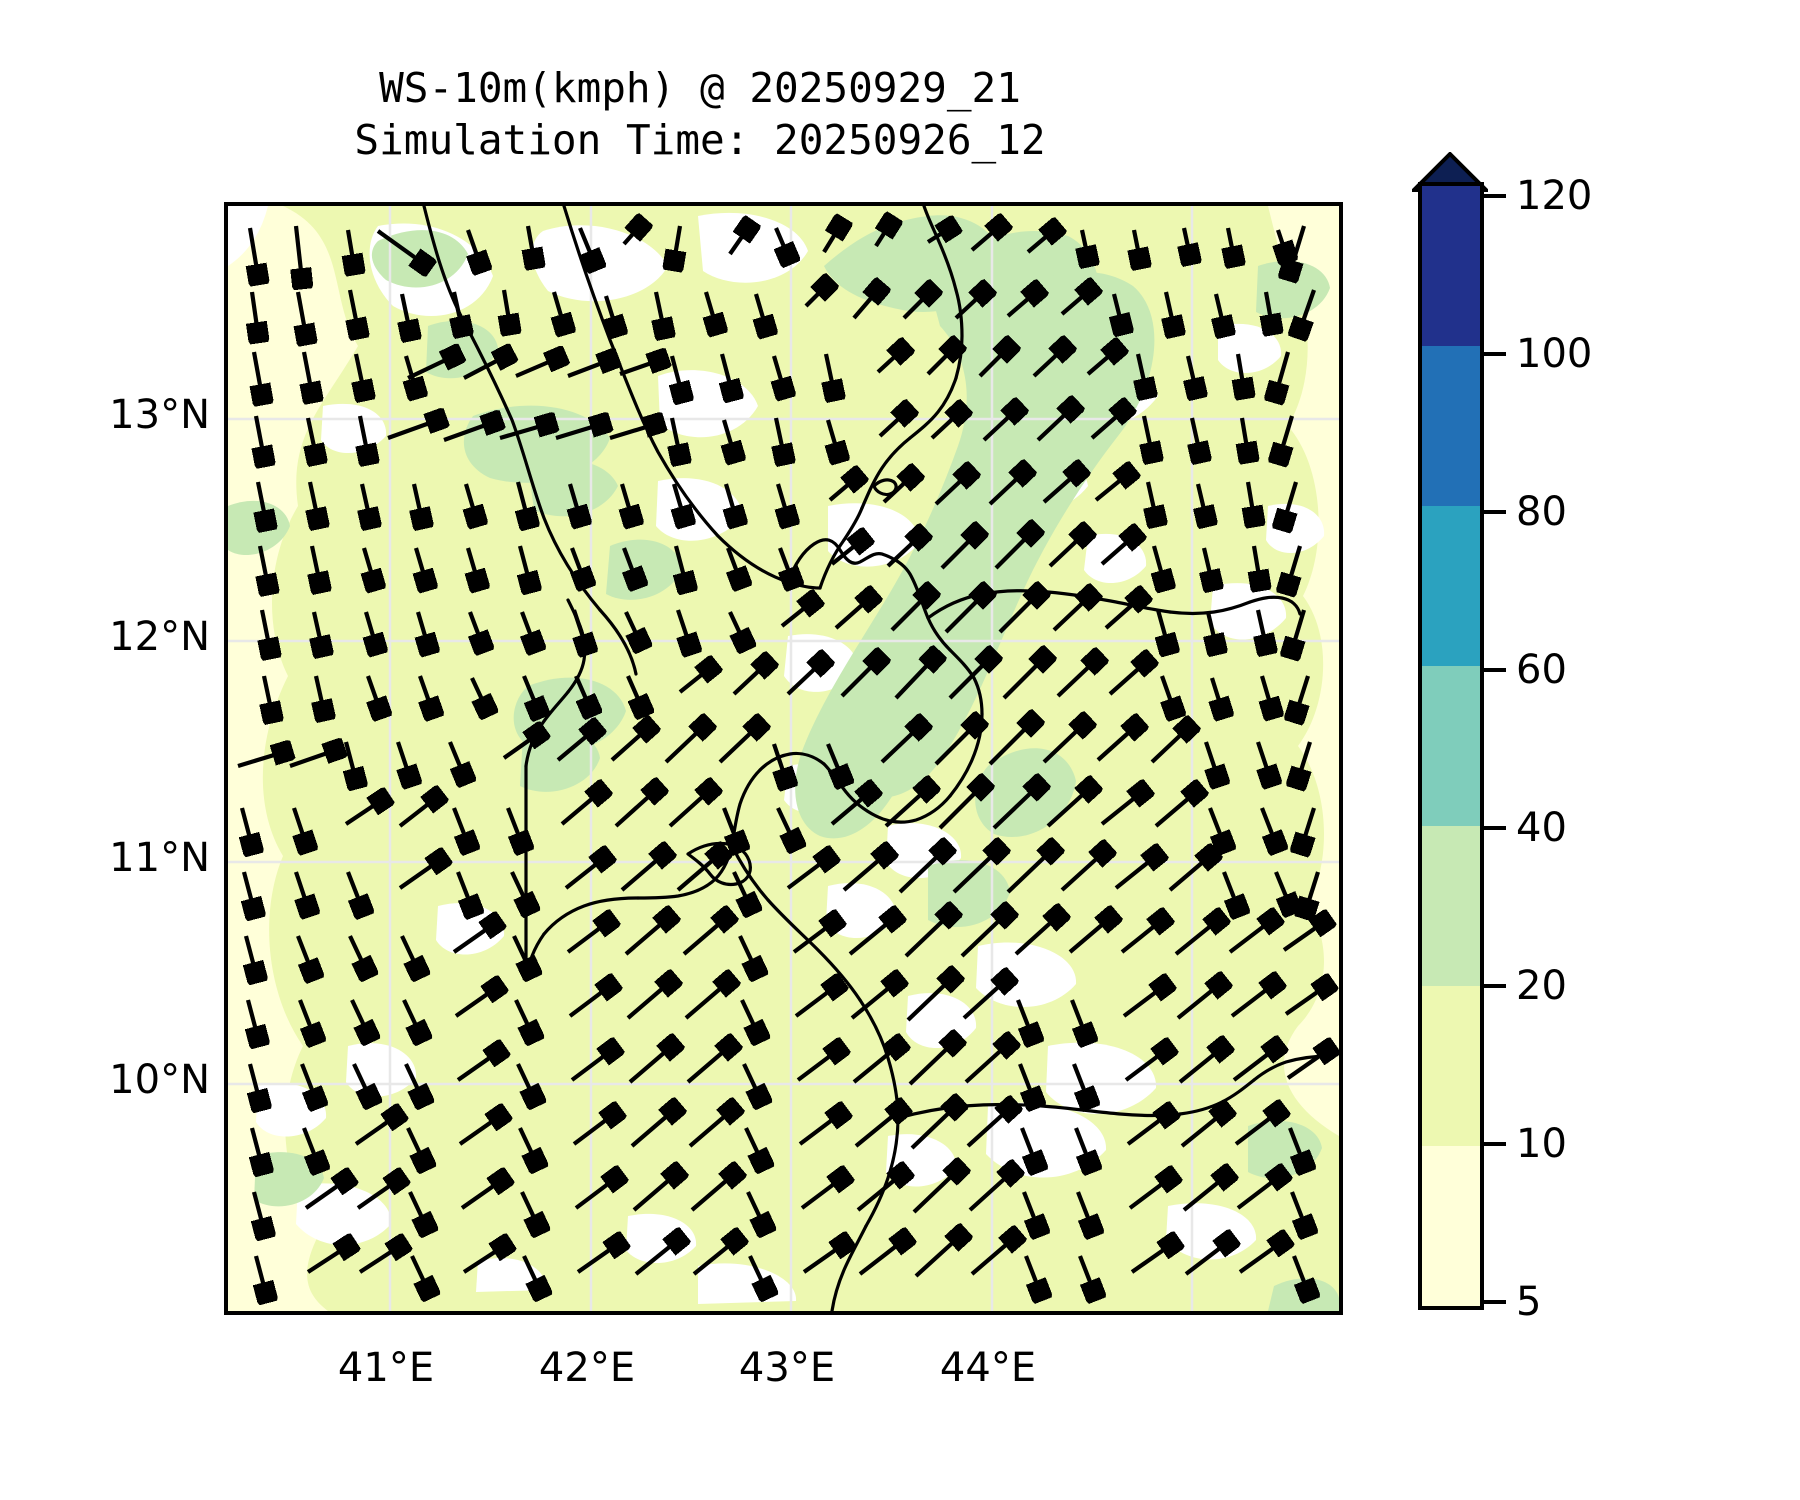  What do you see at coordinates (787, 1368) in the screenshot?
I see `xtick-label: 43°E` at bounding box center [787, 1368].